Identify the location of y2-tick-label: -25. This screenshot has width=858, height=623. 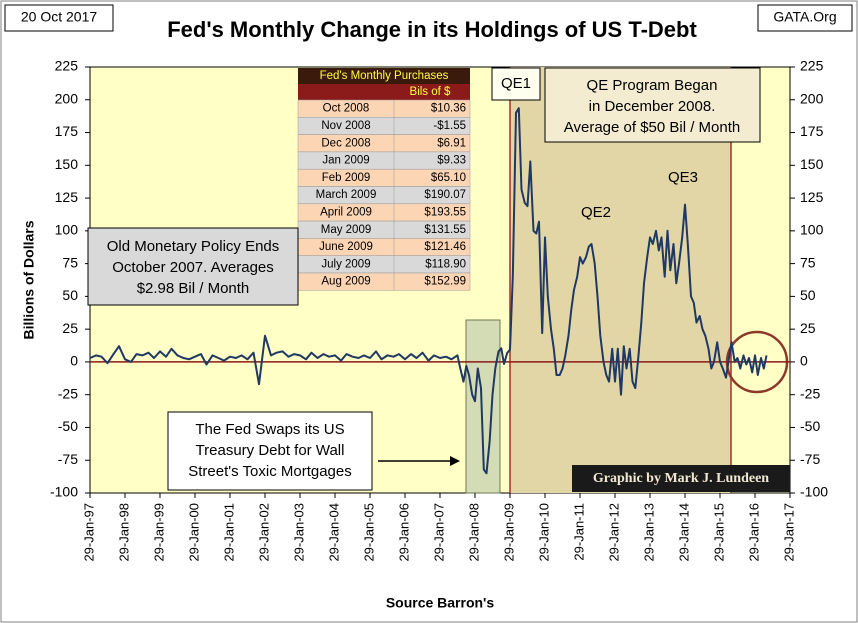
(810, 393).